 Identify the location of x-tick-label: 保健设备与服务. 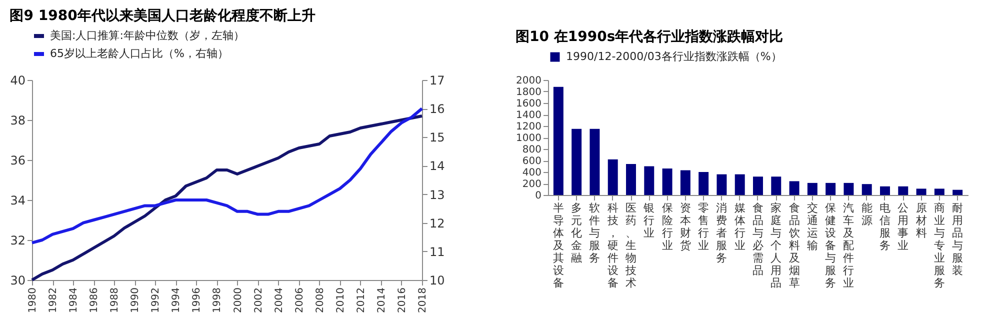
(830, 246).